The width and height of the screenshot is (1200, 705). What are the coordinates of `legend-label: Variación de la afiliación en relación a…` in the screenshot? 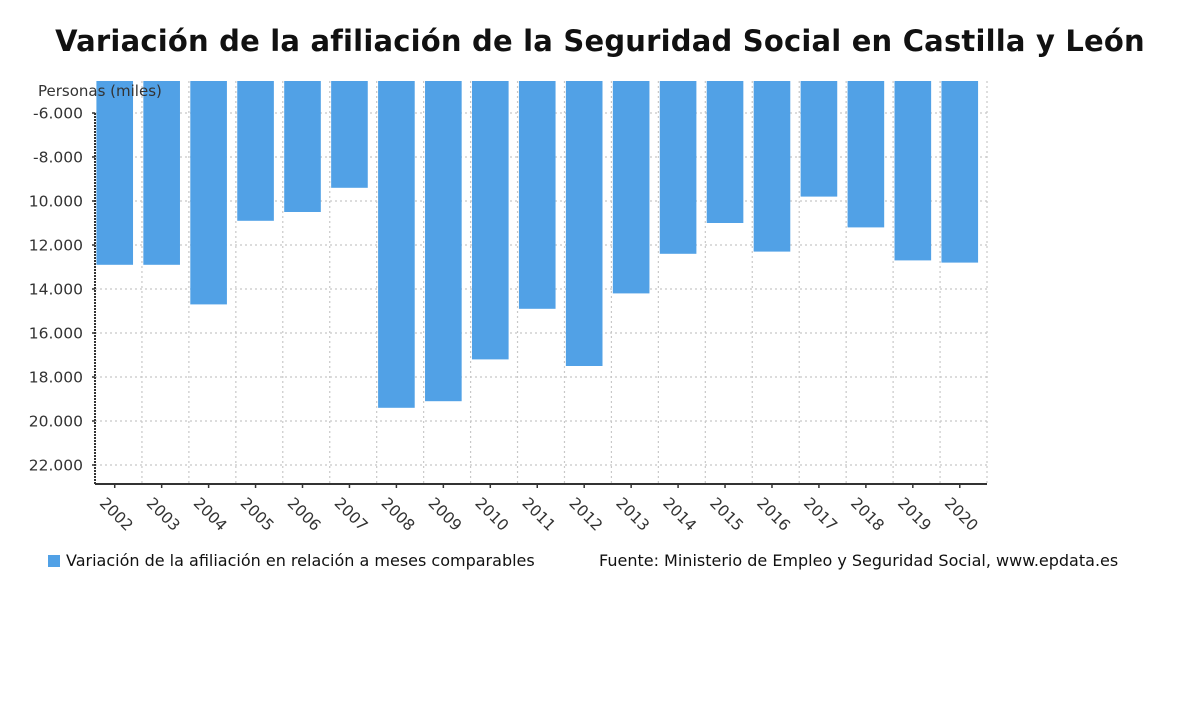 It's located at (300, 560).